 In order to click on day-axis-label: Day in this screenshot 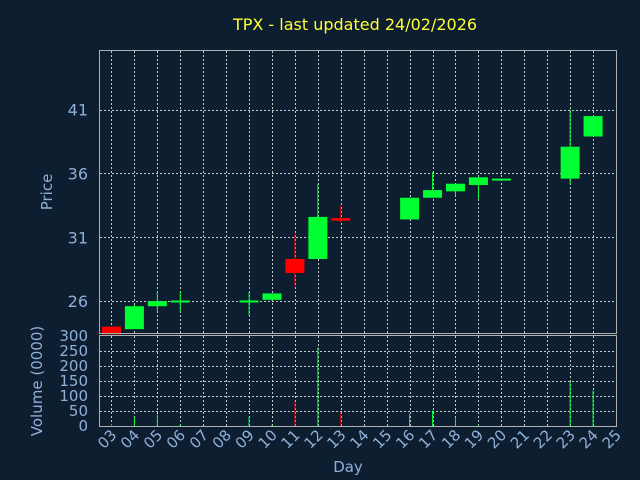, I will do `click(348, 467)`.